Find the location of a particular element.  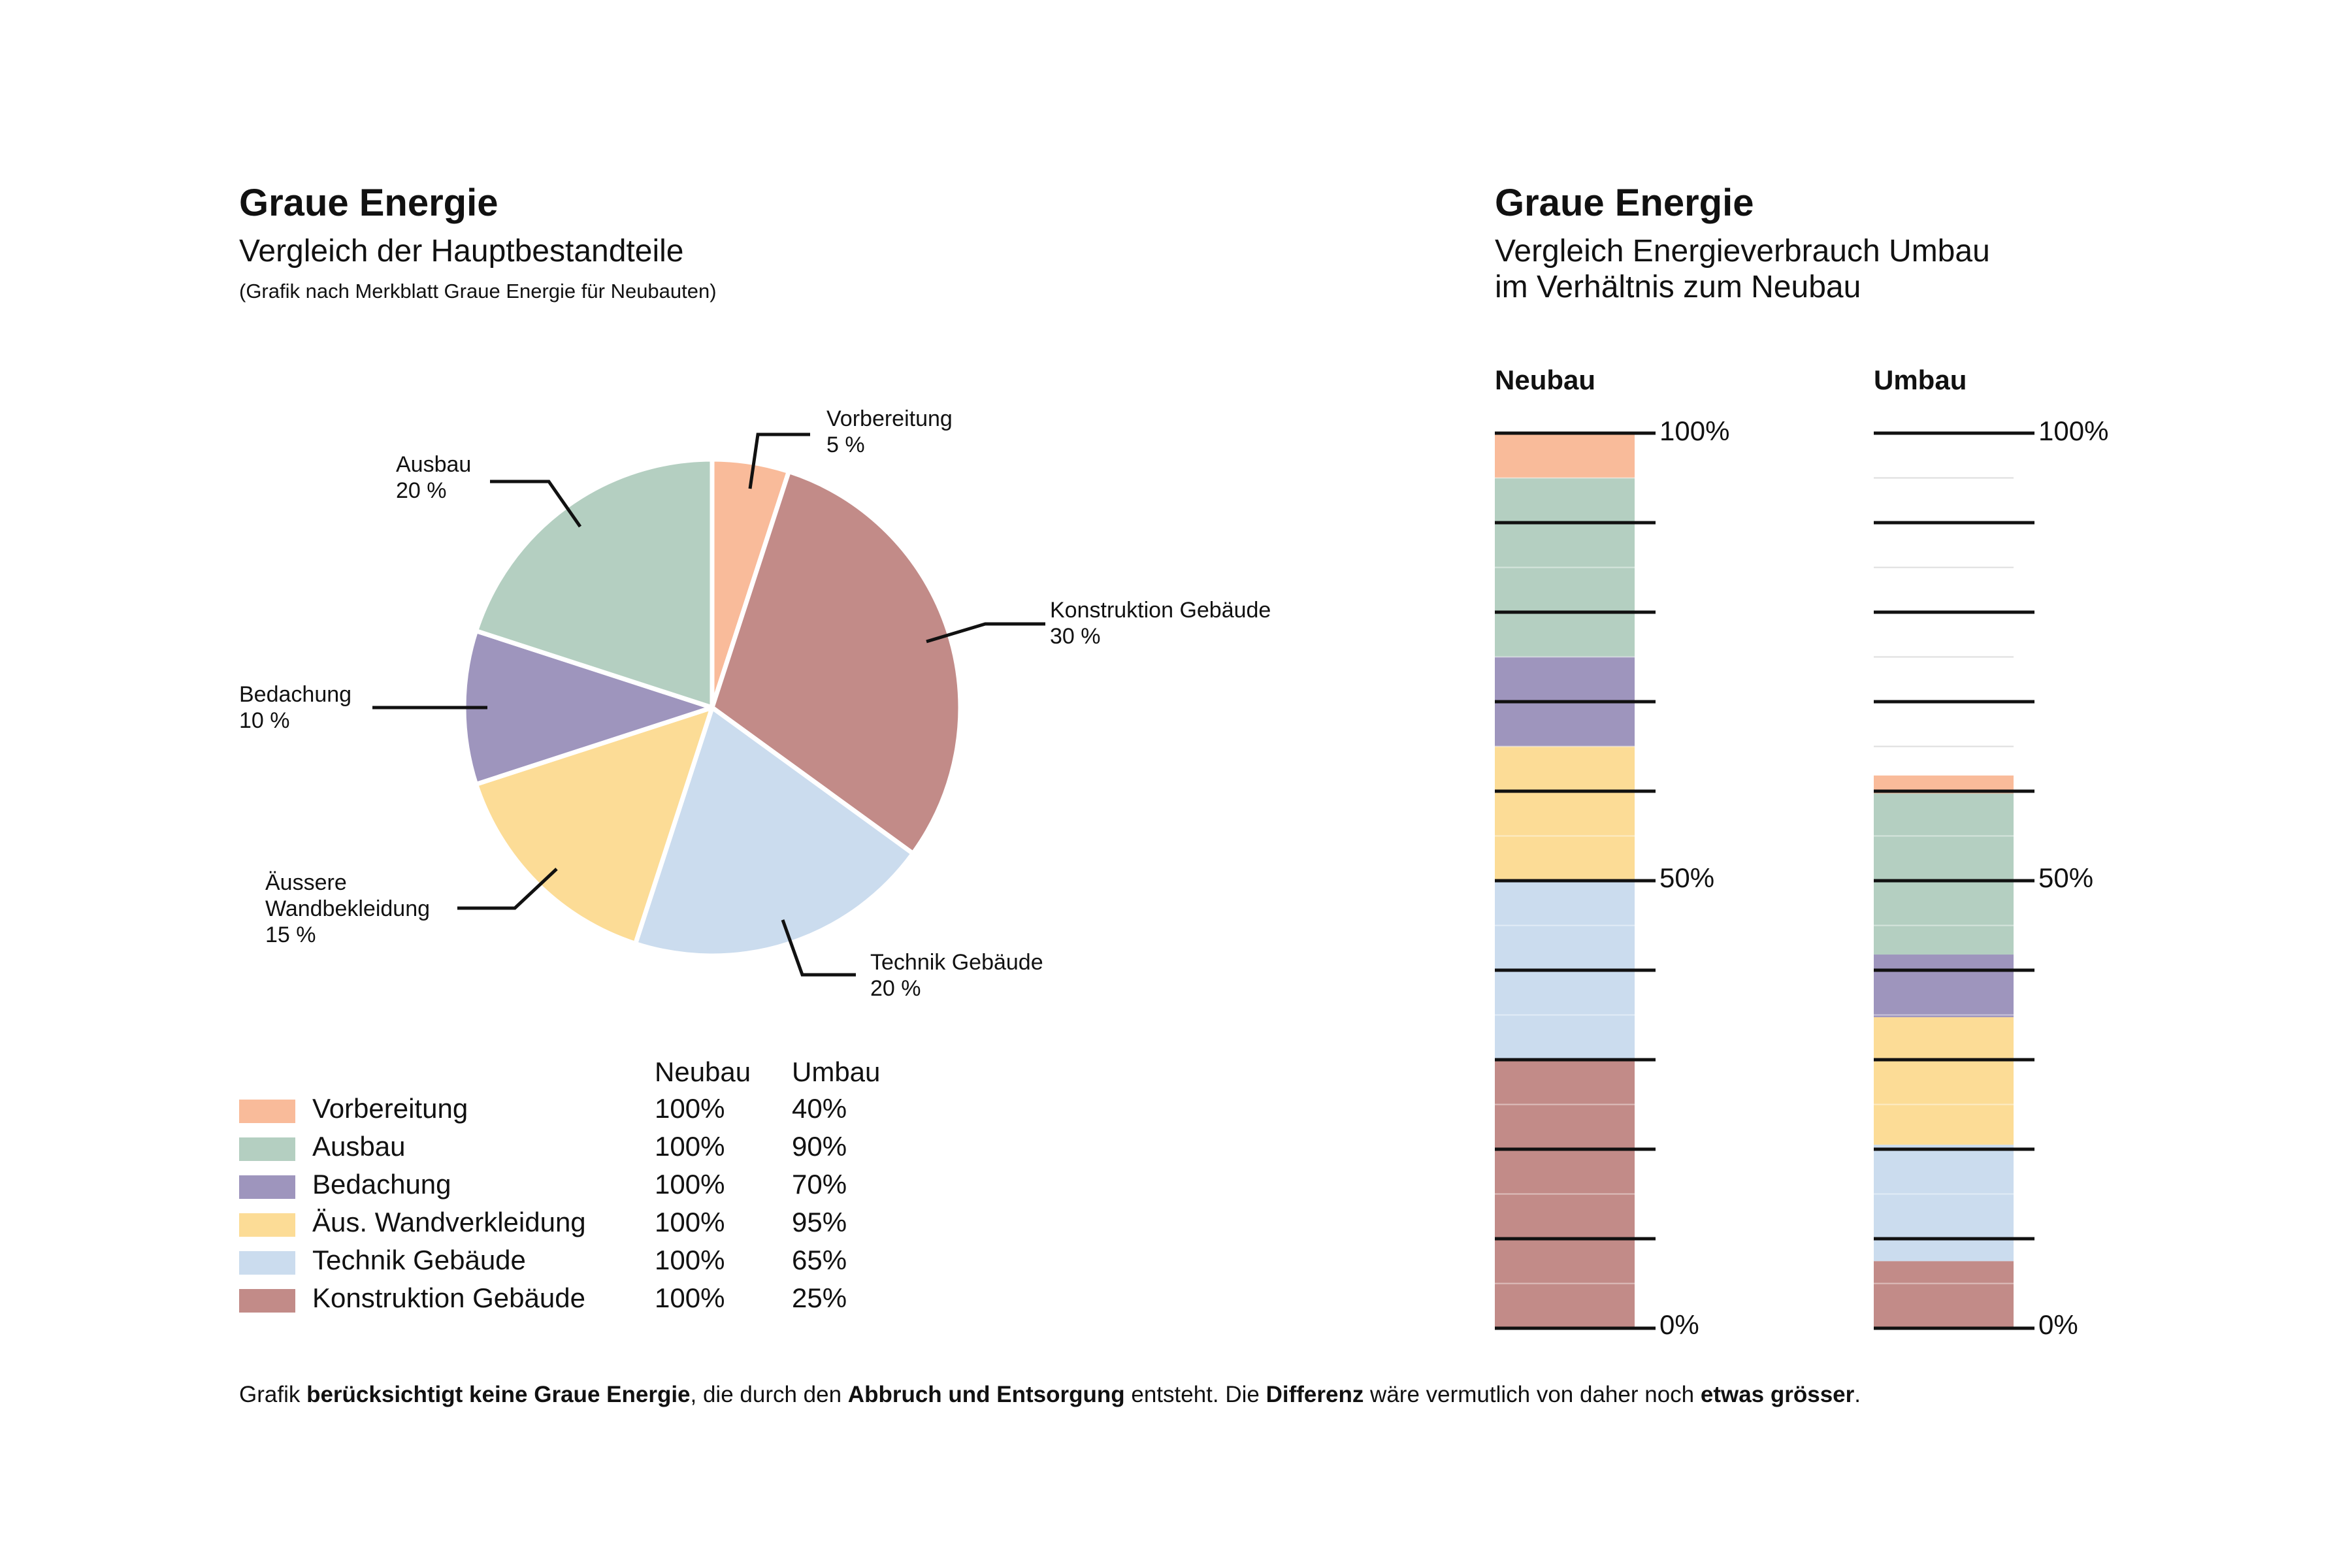

legend-value-umbau: 25% is located at coordinates (819, 1297).